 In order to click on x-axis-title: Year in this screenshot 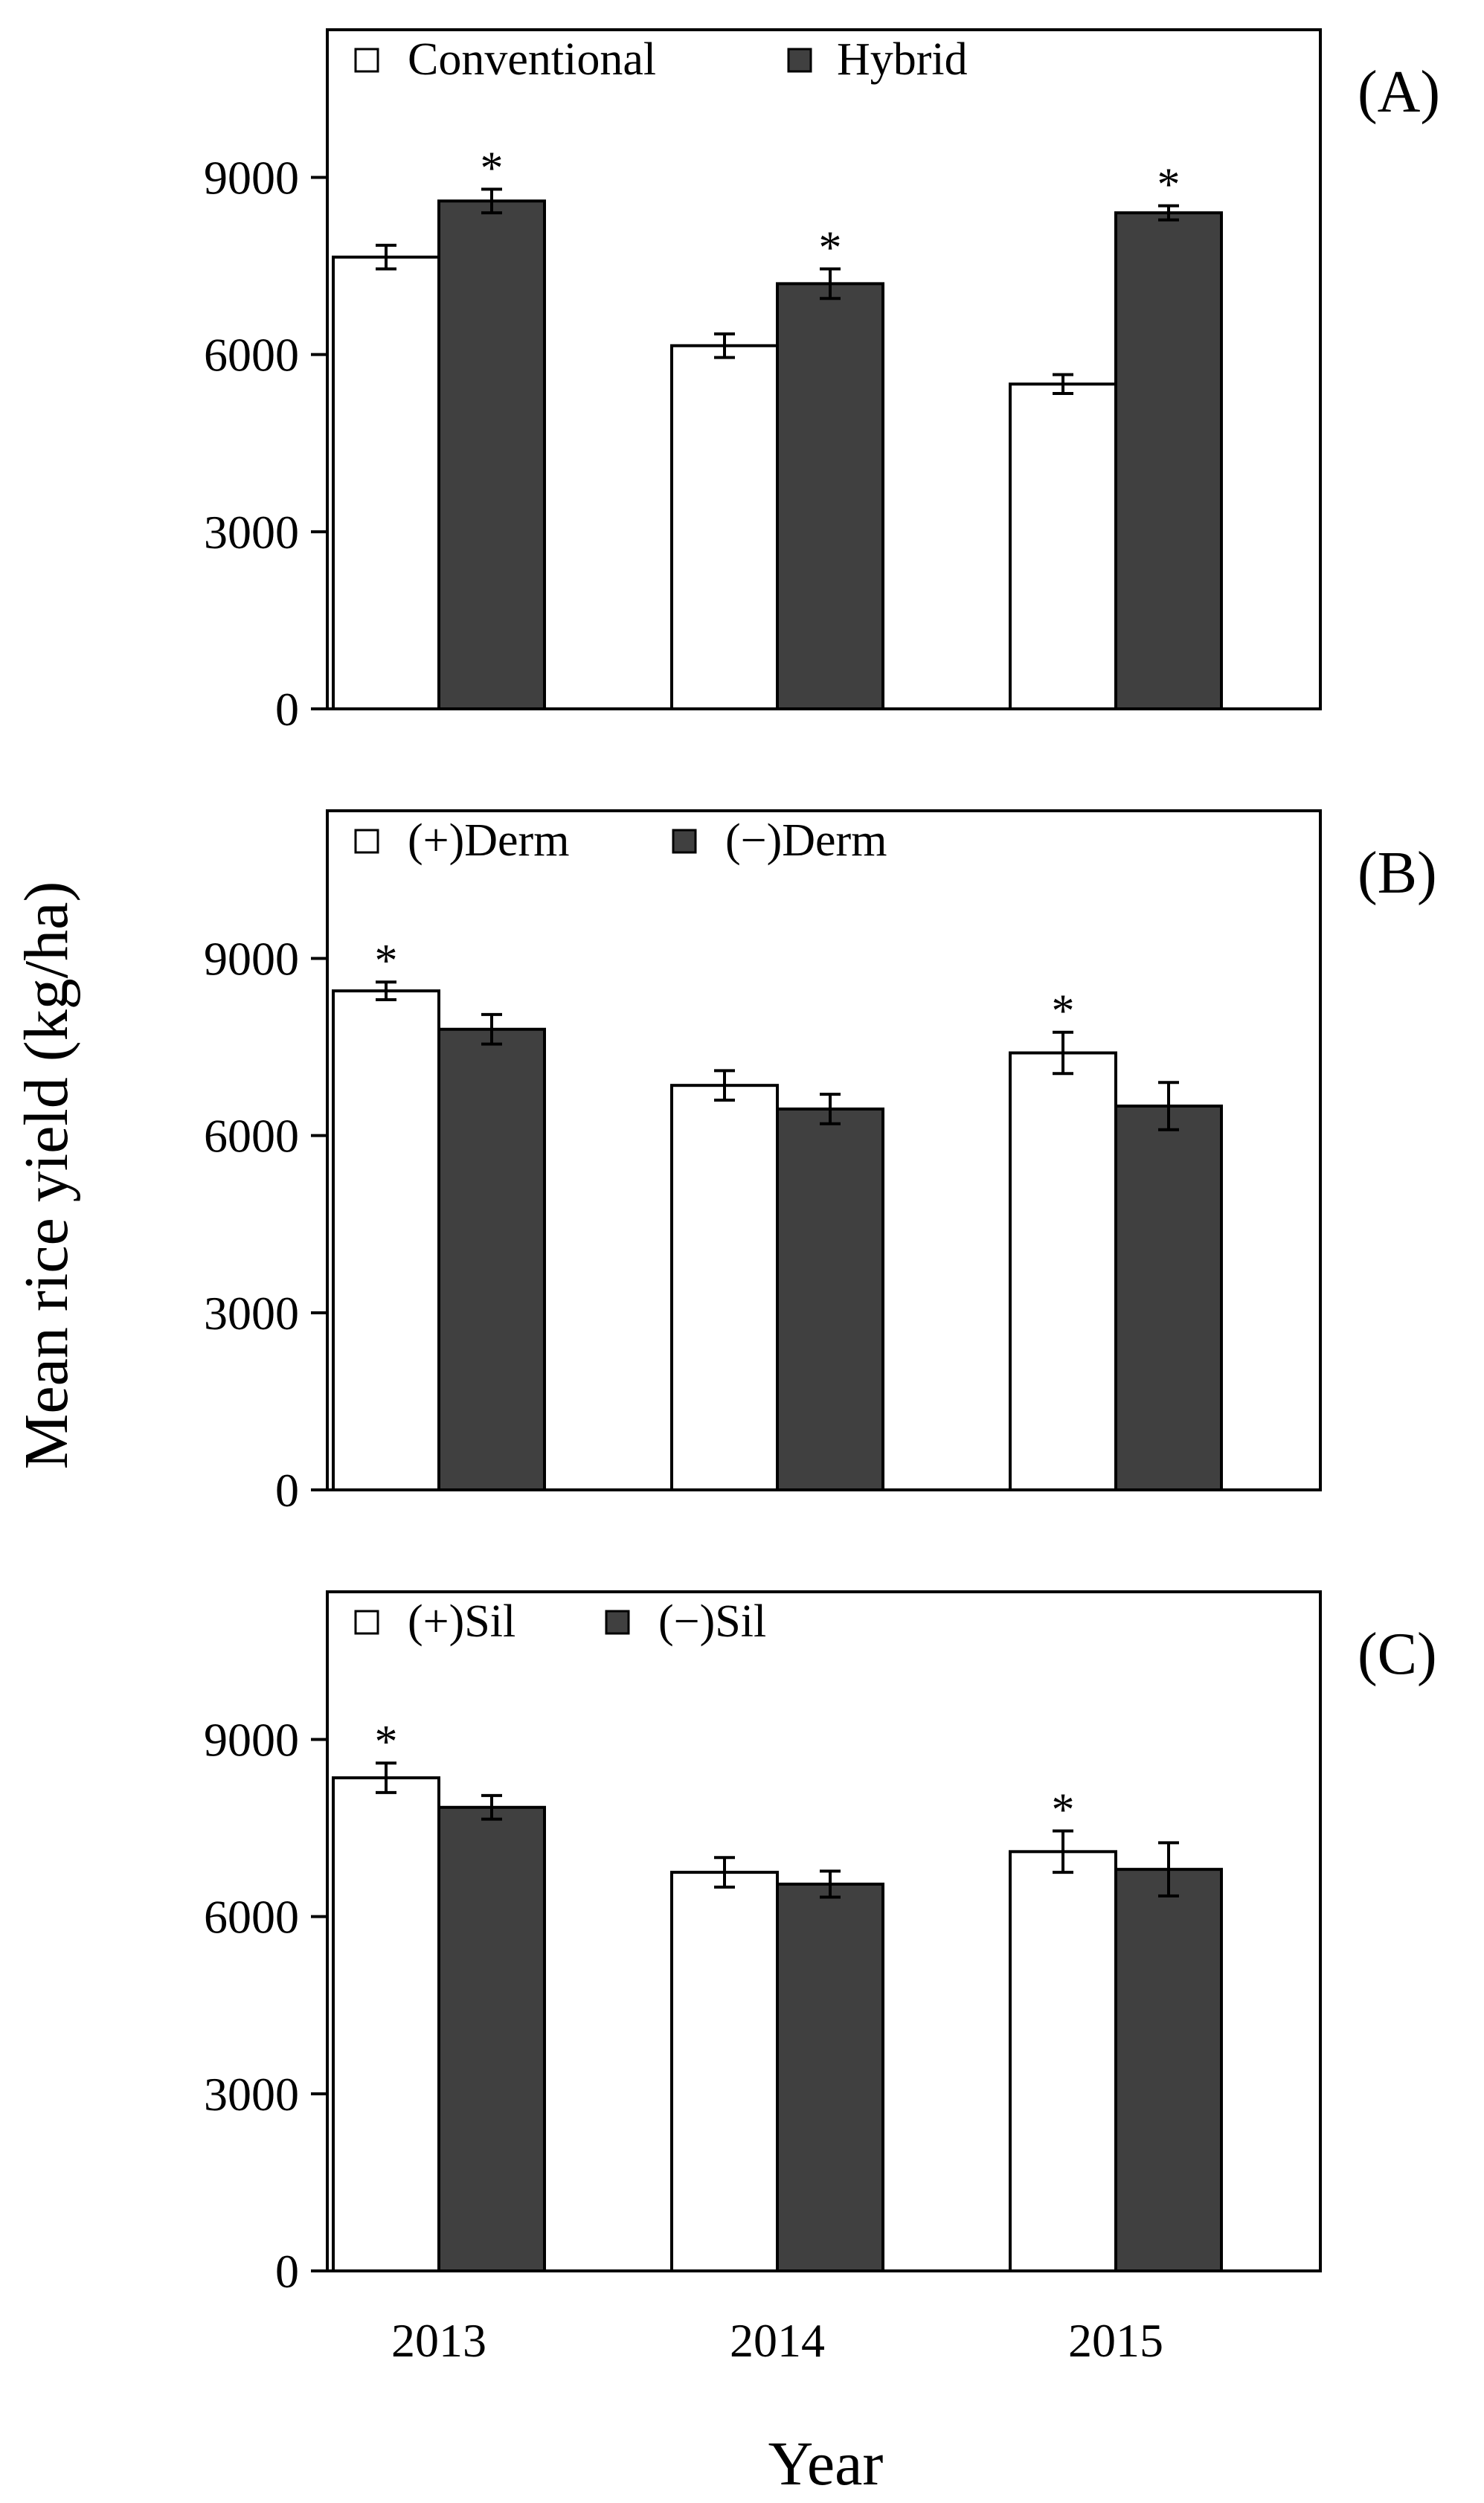, I will do `click(826, 2464)`.